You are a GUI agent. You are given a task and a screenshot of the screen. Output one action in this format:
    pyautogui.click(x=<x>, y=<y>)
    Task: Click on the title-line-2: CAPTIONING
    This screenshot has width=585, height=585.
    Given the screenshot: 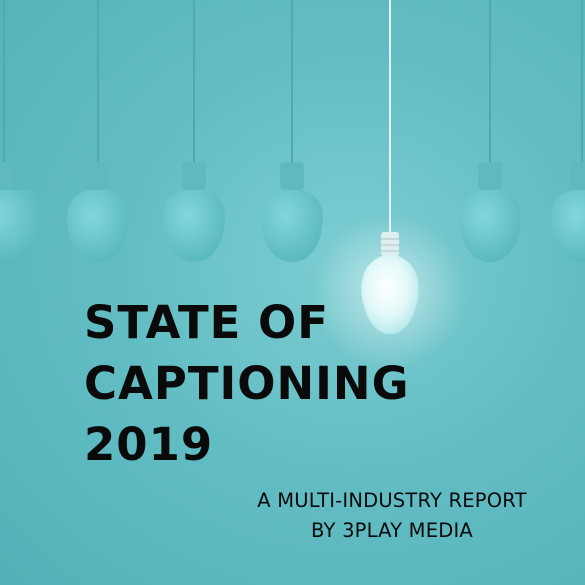 What is the action you would take?
    pyautogui.click(x=247, y=383)
    